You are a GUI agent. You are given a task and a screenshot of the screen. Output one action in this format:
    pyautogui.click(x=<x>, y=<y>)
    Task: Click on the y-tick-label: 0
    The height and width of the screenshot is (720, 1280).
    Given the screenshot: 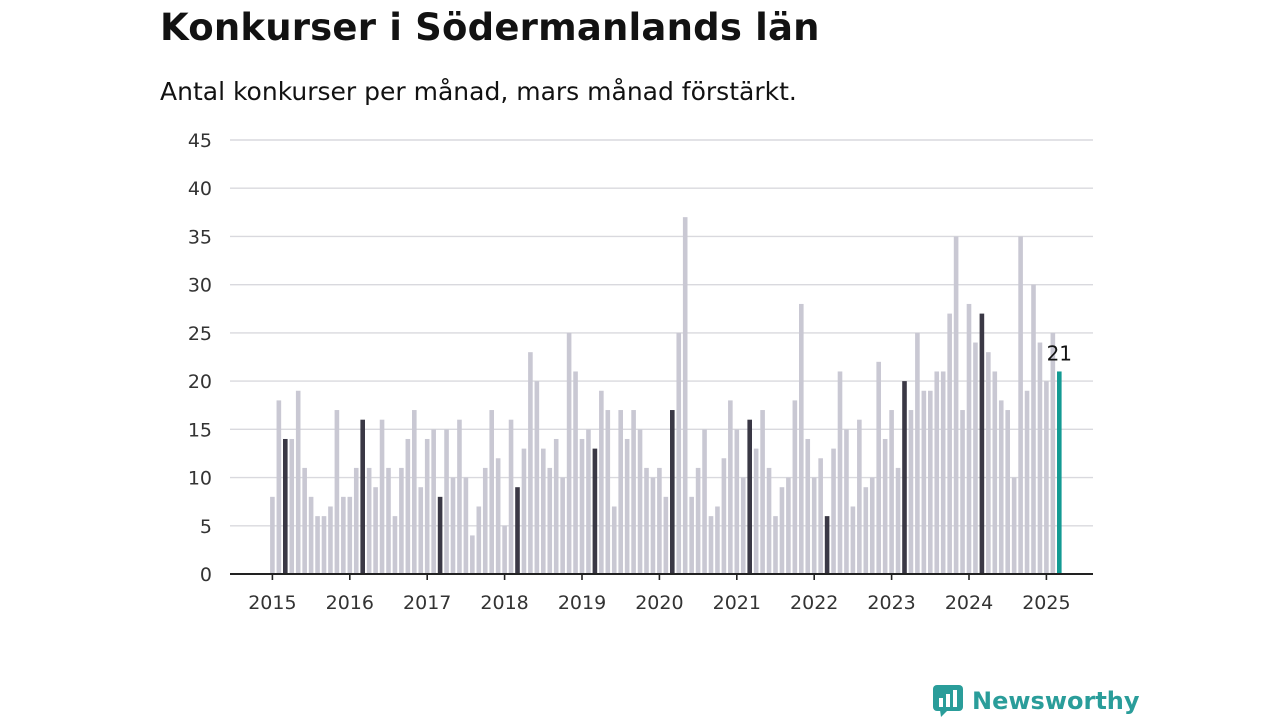 What is the action you would take?
    pyautogui.click(x=206, y=575)
    